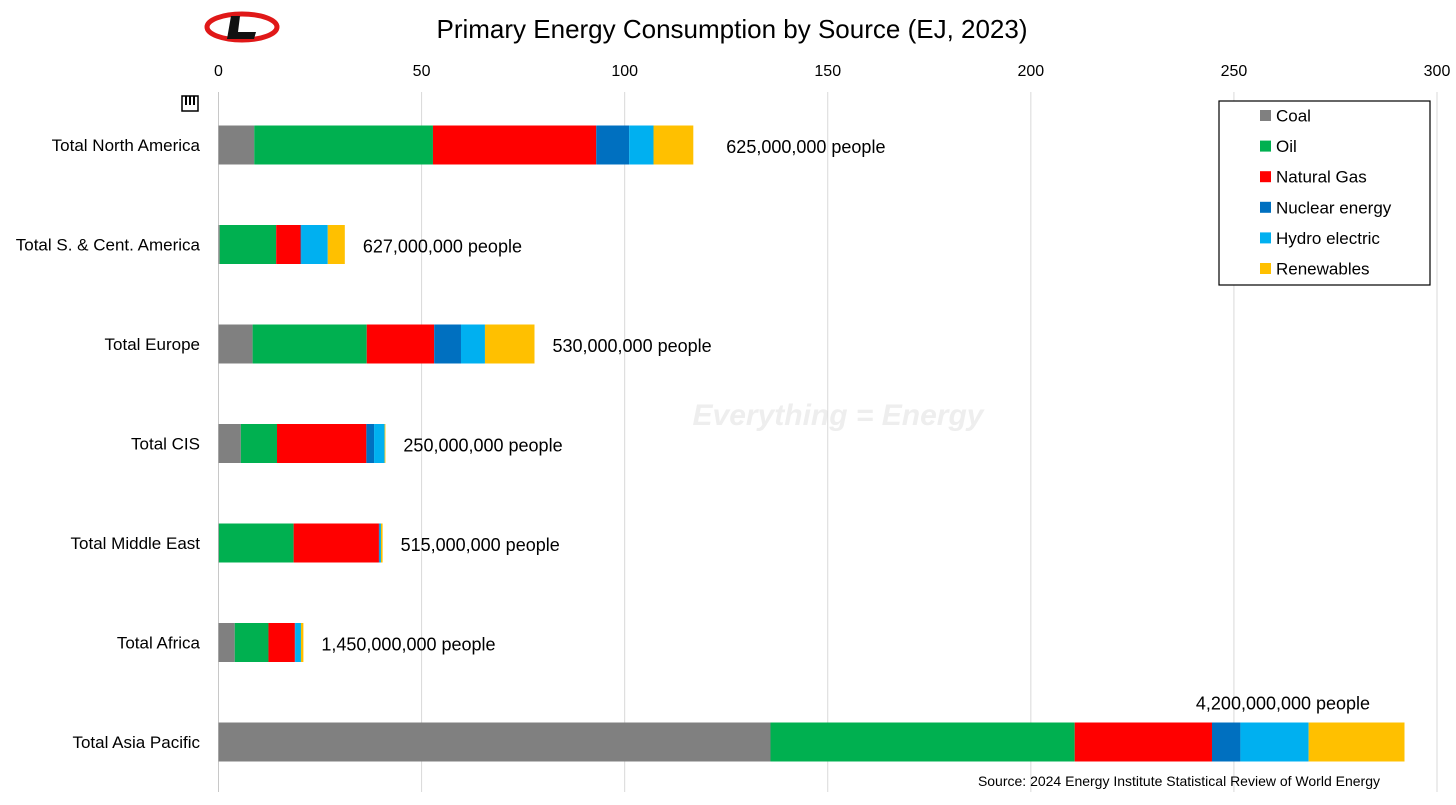 Image resolution: width=1456 pixels, height=805 pixels. What do you see at coordinates (1334, 207) in the screenshot?
I see `legend-label: Nuclear energy` at bounding box center [1334, 207].